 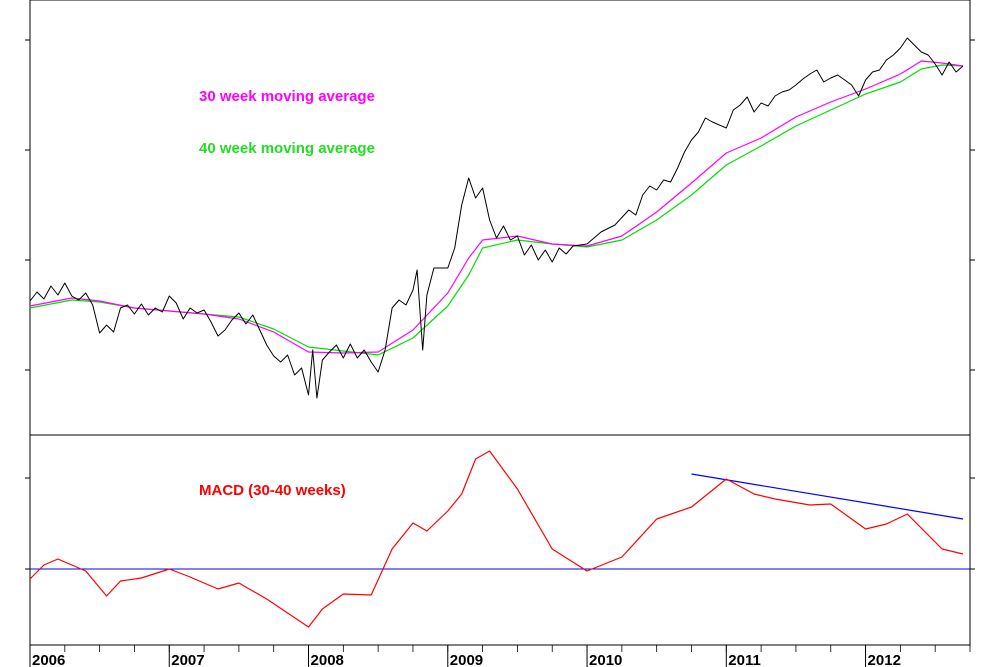 What do you see at coordinates (827, 496) in the screenshot?
I see `trend-line` at bounding box center [827, 496].